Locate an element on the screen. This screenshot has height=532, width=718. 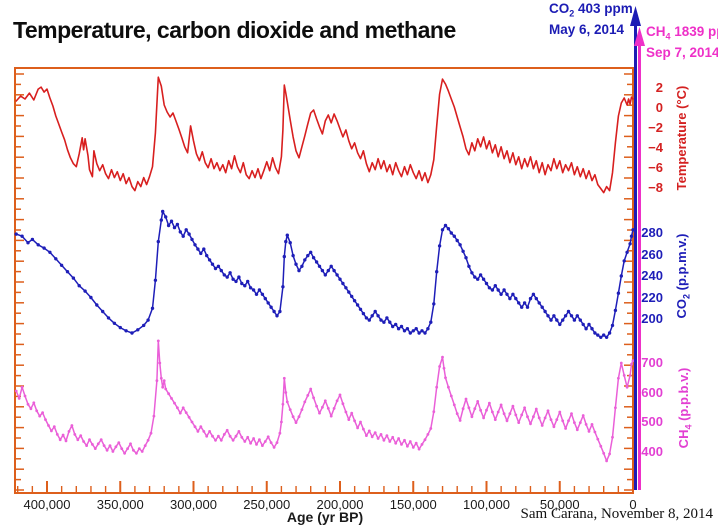
co2-tick-label: 240 is located at coordinates (652, 275).